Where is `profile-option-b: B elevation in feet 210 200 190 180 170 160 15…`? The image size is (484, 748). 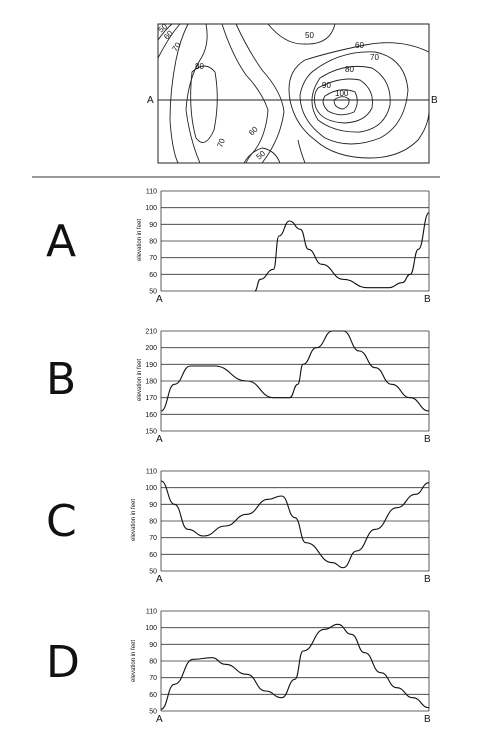
profile-option-b: B elevation in feet 210 200 190 180 170 160 15… is located at coordinates (238, 387).